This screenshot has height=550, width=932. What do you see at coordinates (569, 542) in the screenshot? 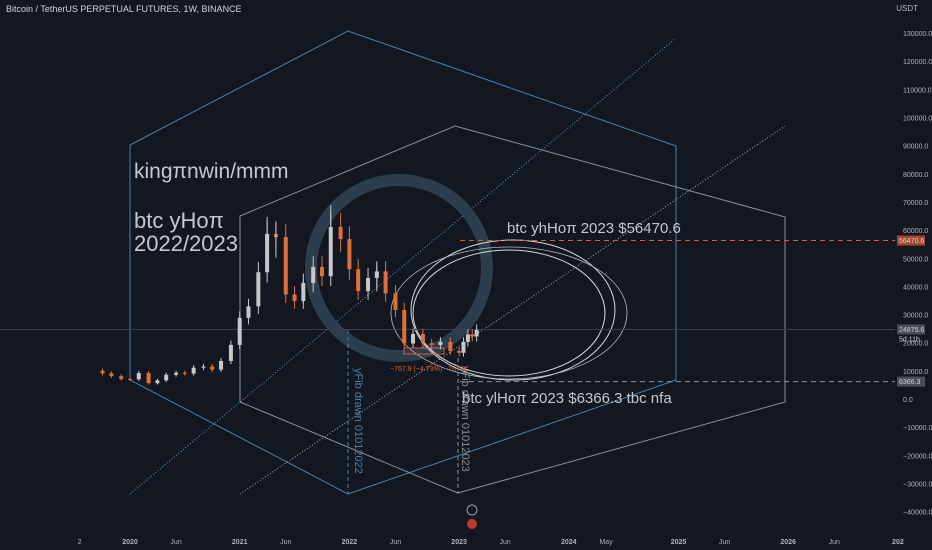
I see `x-tick-label: 2024` at bounding box center [569, 542].